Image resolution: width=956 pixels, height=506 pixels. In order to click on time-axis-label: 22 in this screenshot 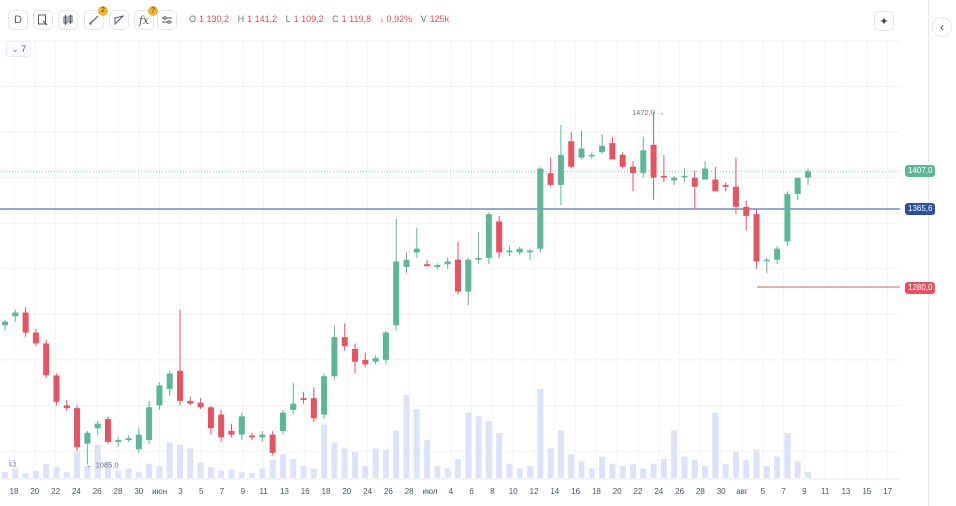, I will do `click(638, 491)`.